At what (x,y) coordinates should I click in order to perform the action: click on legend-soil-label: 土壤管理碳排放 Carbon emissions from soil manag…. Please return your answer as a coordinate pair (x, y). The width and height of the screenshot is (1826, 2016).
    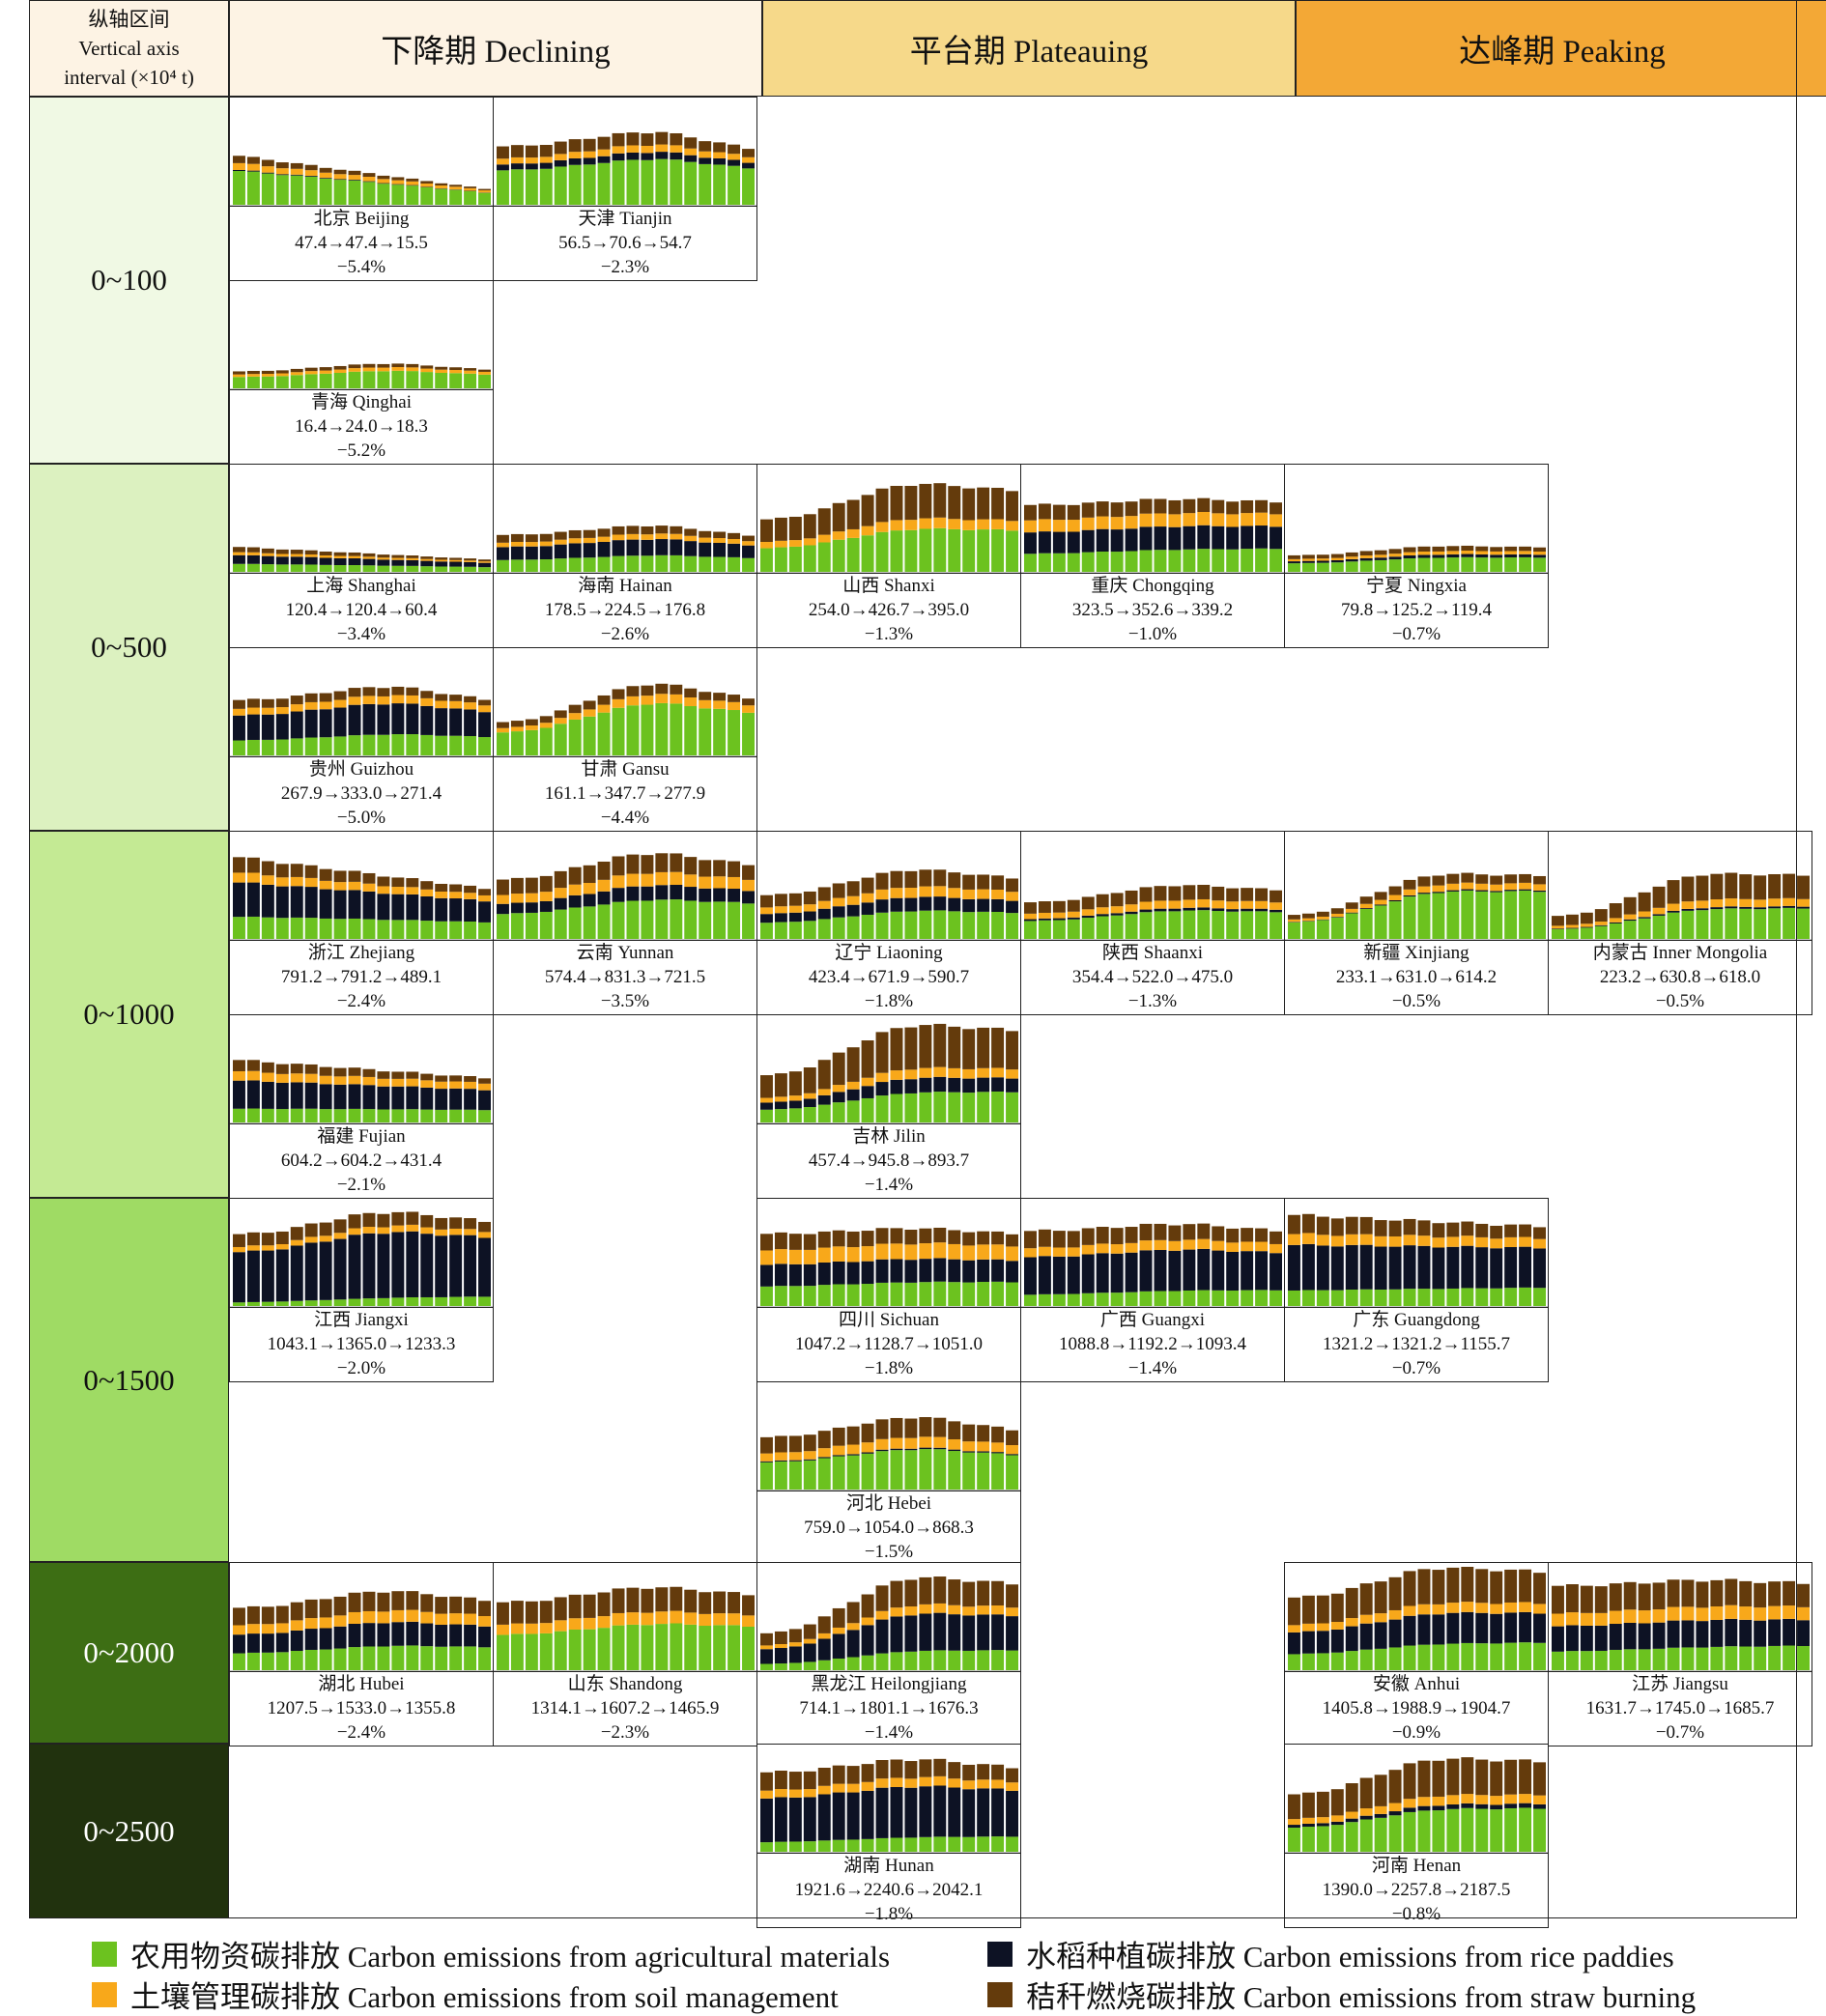
    Looking at the image, I should click on (484, 1994).